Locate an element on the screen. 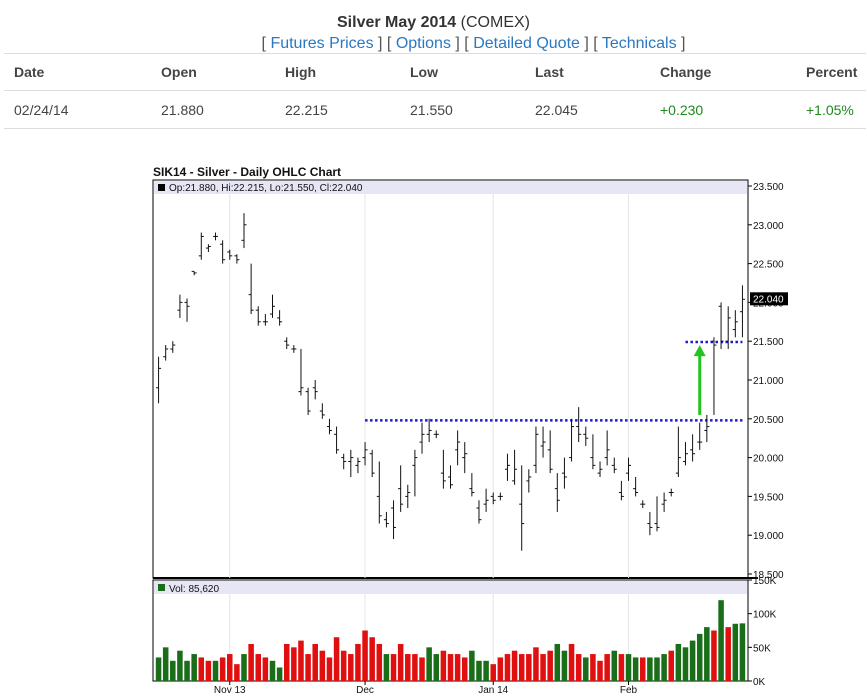 This screenshot has height=700, width=867. col-header-percent: Percent is located at coordinates (832, 72).